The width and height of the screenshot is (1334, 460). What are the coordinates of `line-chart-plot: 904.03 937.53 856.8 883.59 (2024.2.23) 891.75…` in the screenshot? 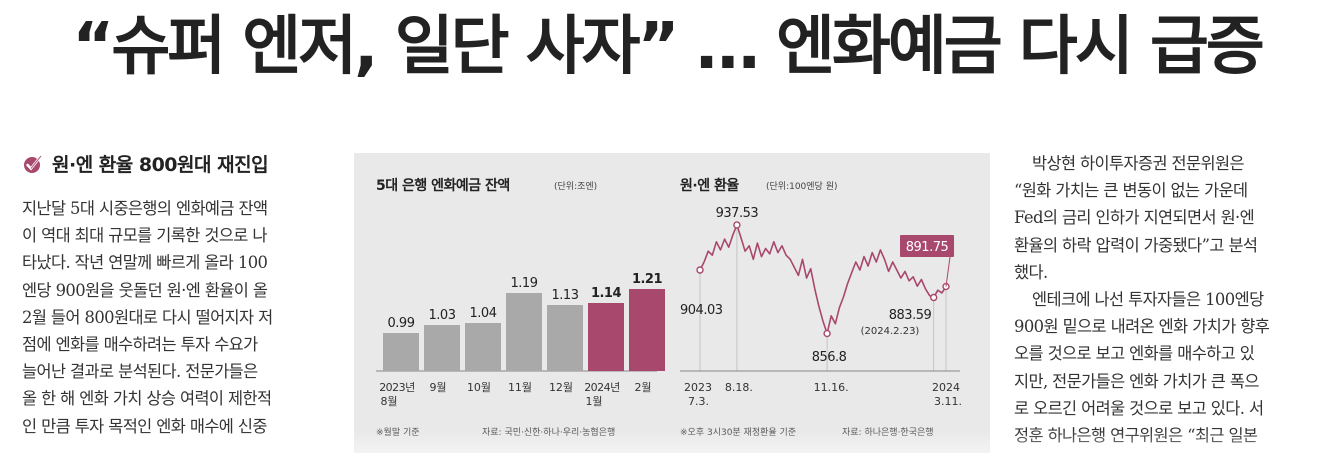 It's located at (821, 307).